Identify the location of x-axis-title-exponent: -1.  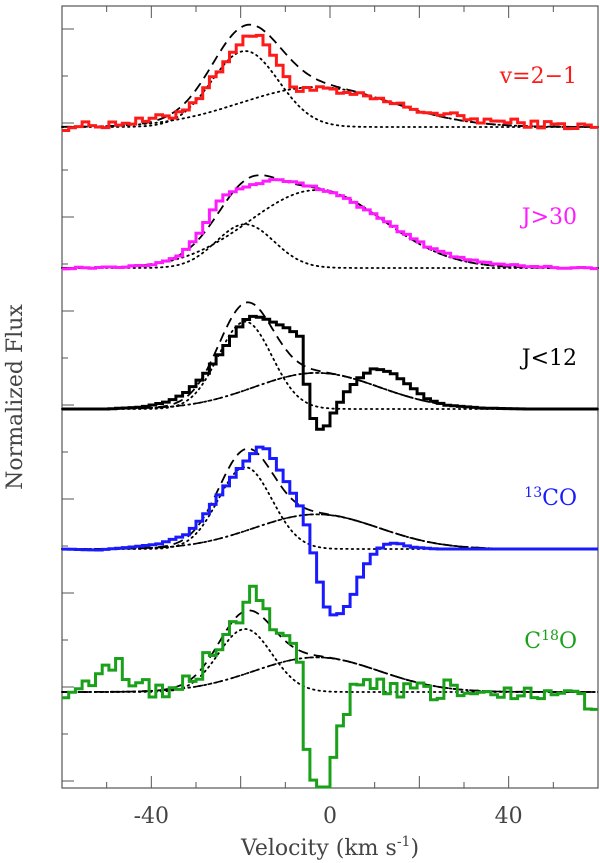
(404, 842).